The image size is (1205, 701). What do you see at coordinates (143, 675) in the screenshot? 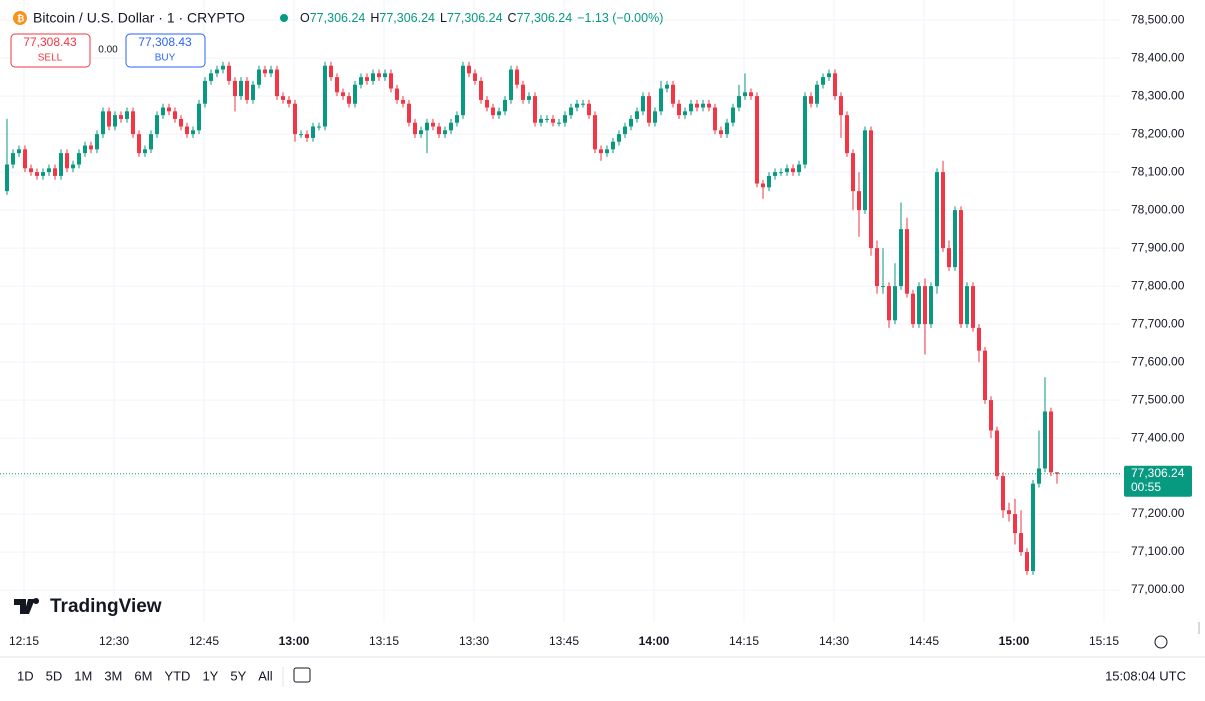
I see `range-button: 6M` at bounding box center [143, 675].